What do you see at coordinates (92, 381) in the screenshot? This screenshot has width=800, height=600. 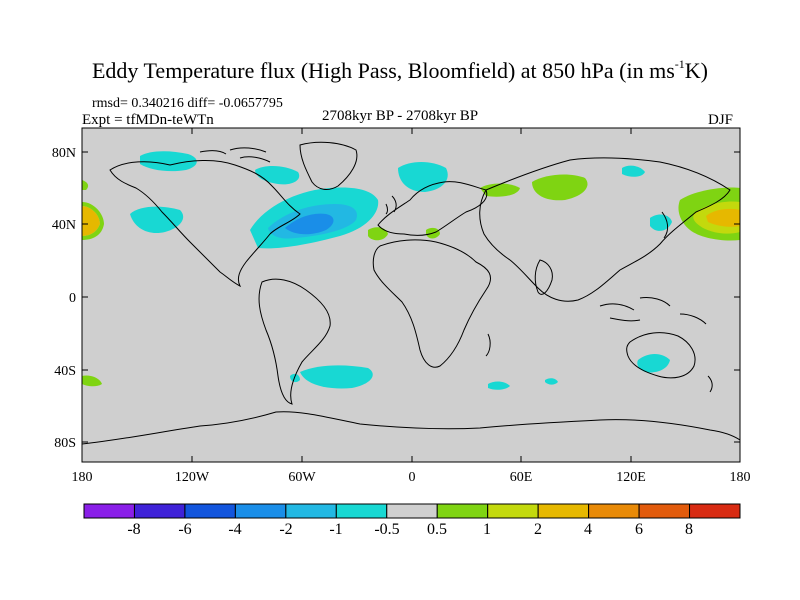 I see `anomaly-pos-south-pacific` at bounding box center [92, 381].